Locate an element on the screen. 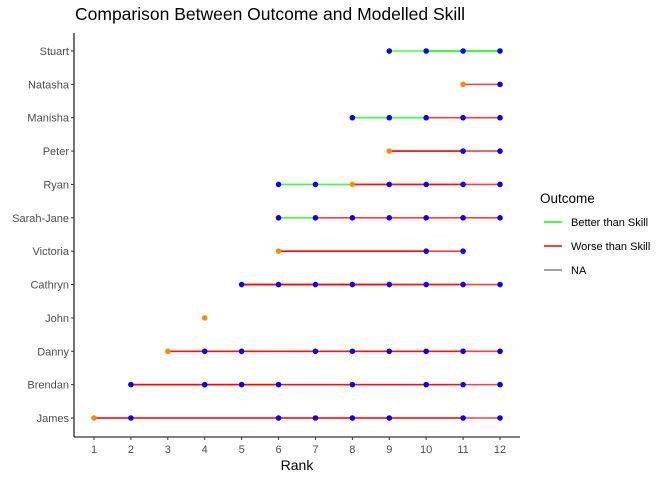 This screenshot has width=672, height=480. y-tick-label: Victoria is located at coordinates (51, 252).